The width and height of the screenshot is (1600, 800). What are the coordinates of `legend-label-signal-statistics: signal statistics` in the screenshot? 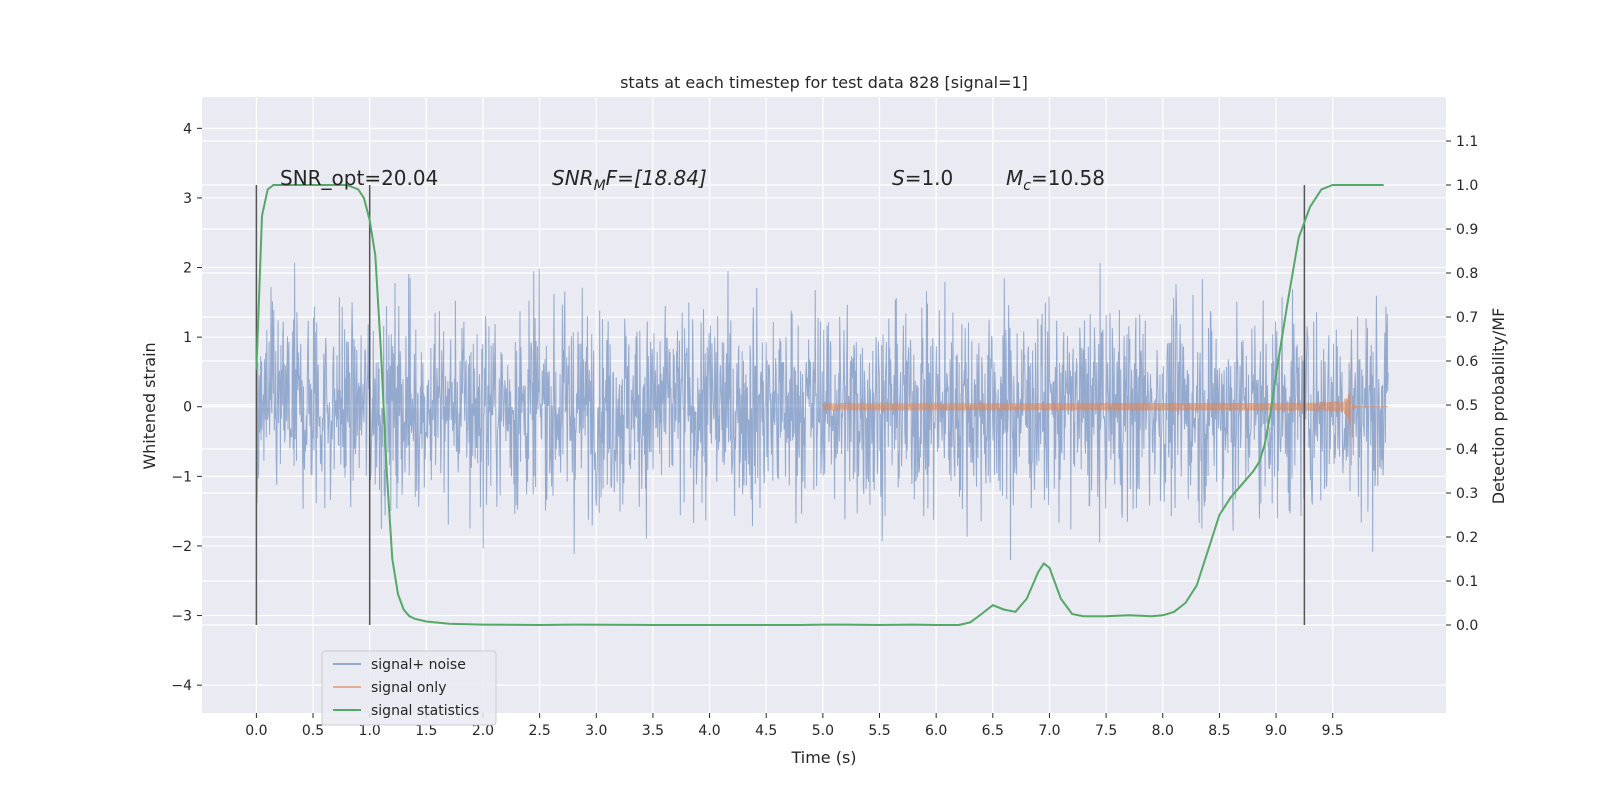 It's located at (425, 711).